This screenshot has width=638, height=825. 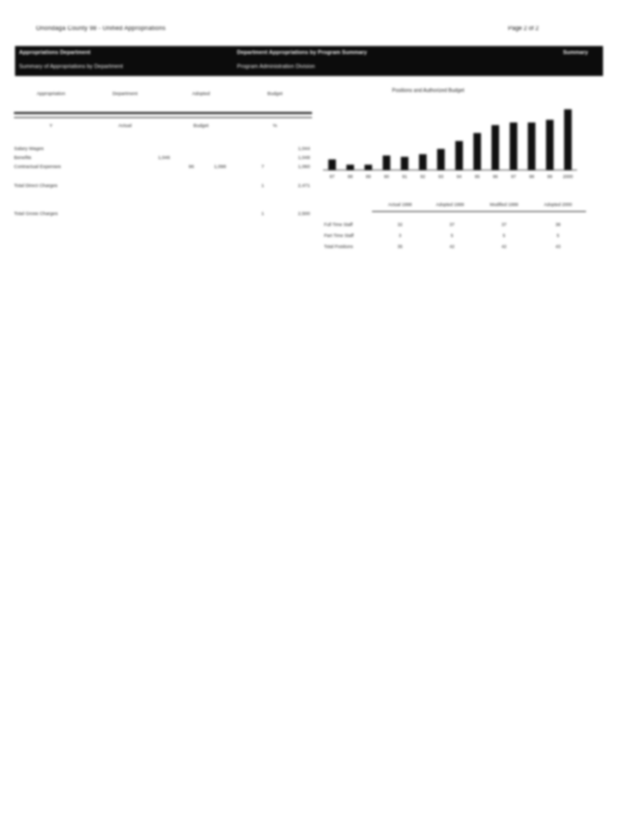 What do you see at coordinates (423, 176) in the screenshot?
I see `chart-tick-label: 92` at bounding box center [423, 176].